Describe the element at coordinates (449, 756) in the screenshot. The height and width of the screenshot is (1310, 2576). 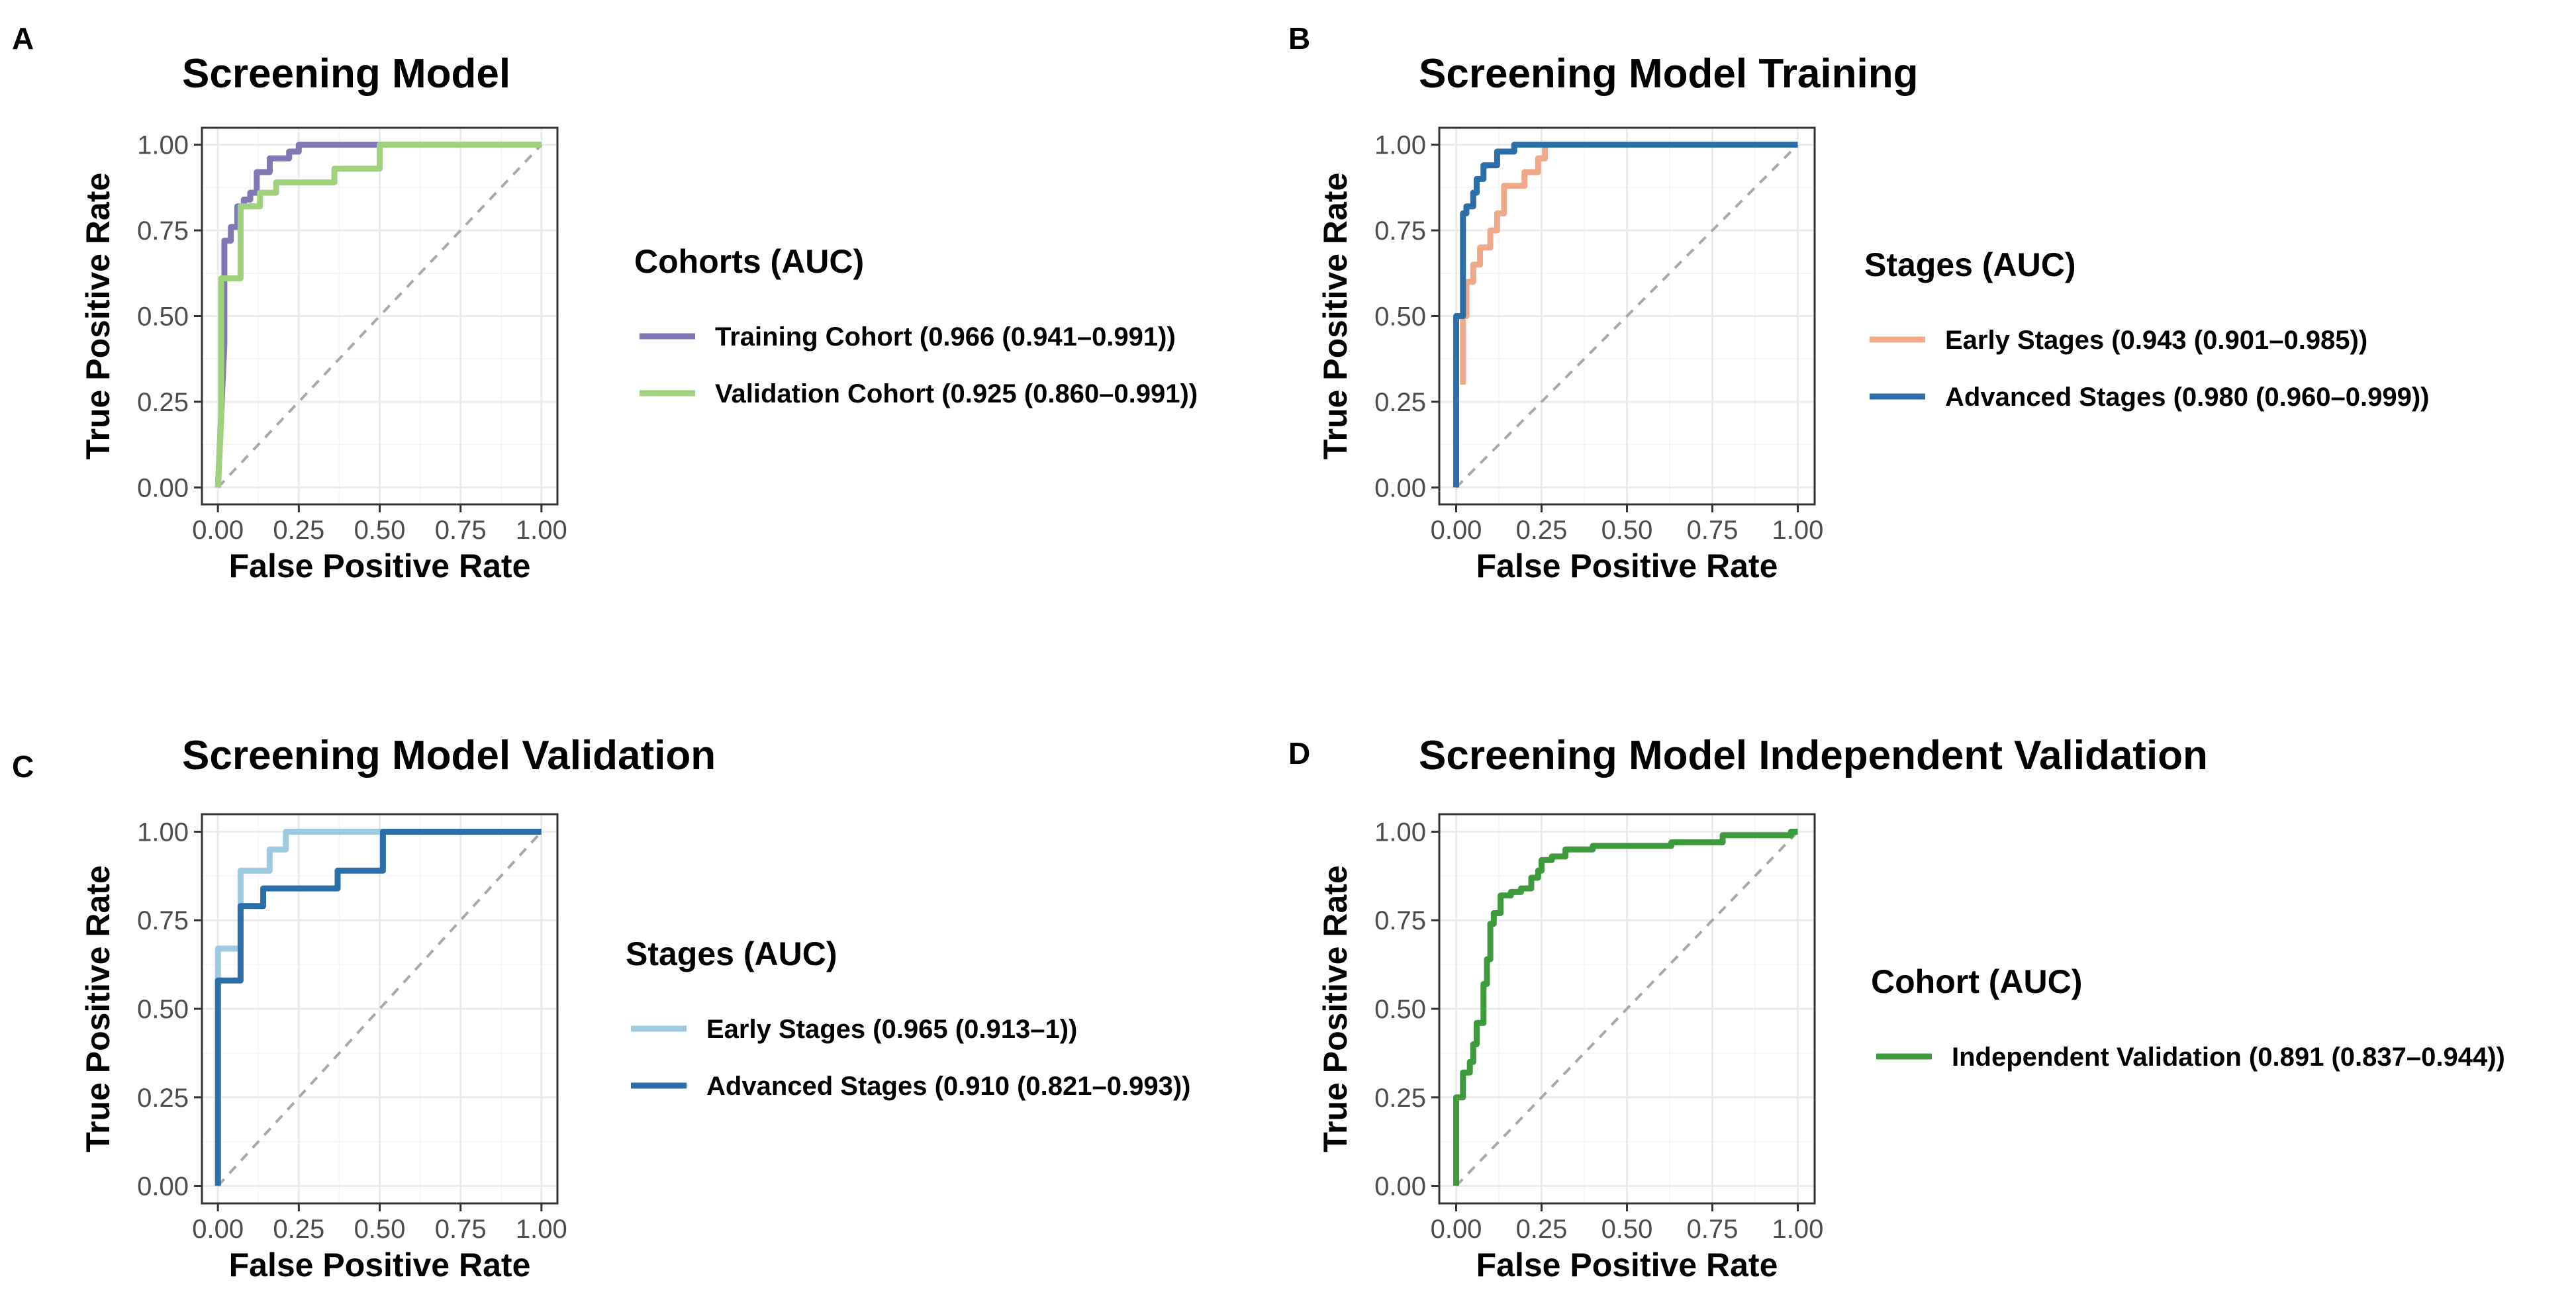
I see `chart-title: Screening Model Validation` at that location.